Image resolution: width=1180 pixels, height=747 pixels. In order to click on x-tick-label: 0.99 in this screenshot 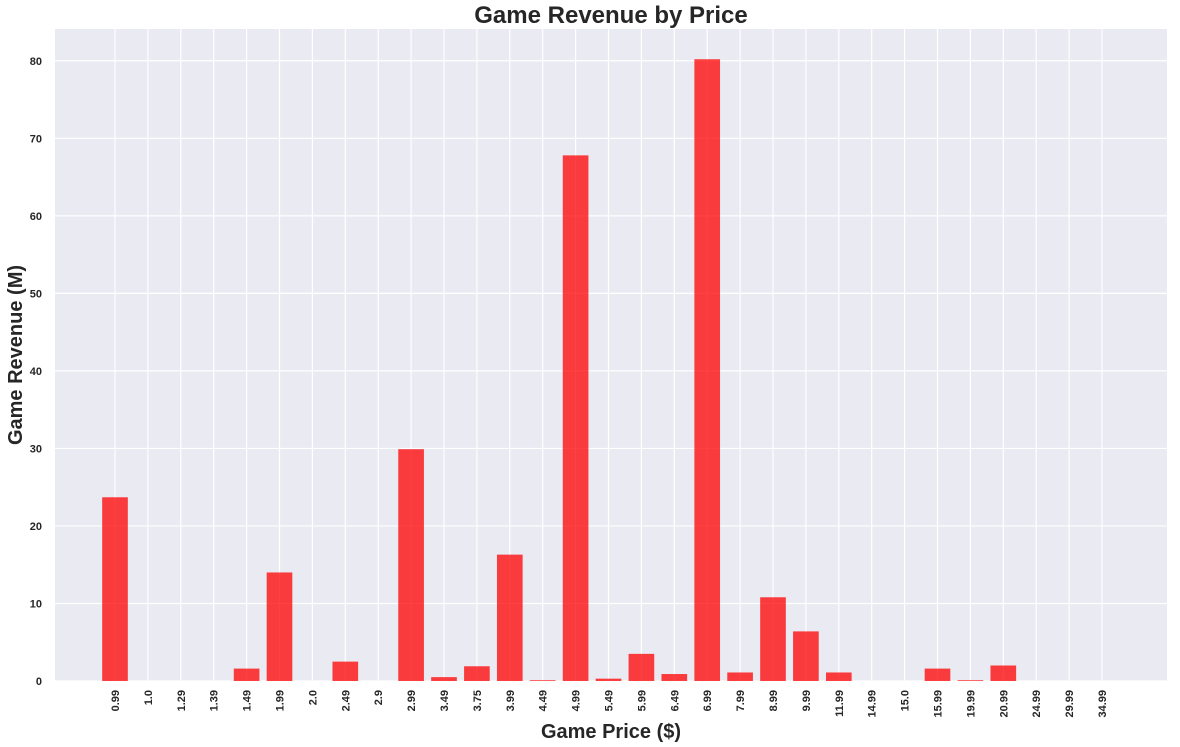, I will do `click(116, 700)`.